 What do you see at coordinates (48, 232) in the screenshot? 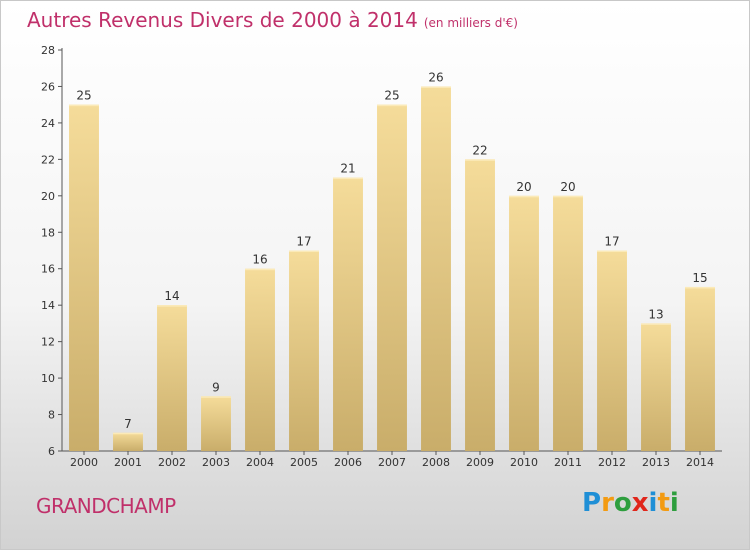
I see `y-tick-label: 18` at bounding box center [48, 232].